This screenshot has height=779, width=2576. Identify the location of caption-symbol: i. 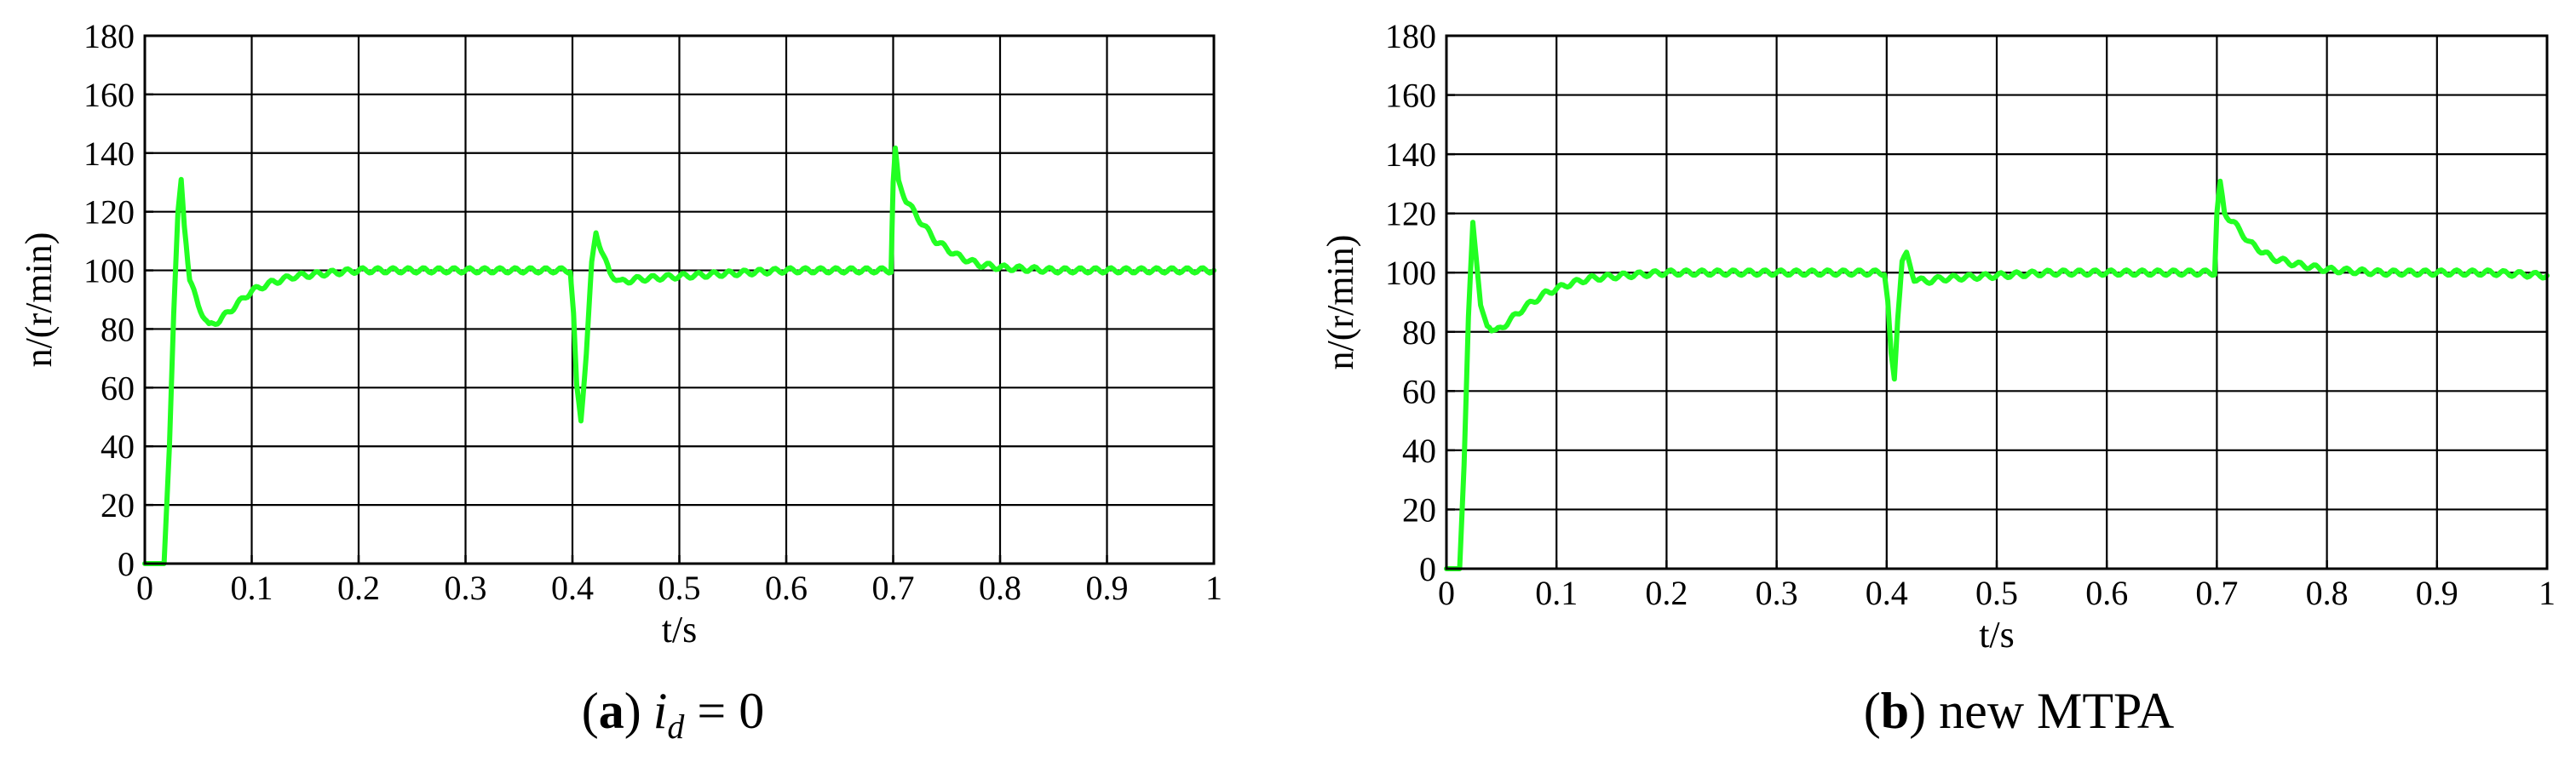
(661, 711).